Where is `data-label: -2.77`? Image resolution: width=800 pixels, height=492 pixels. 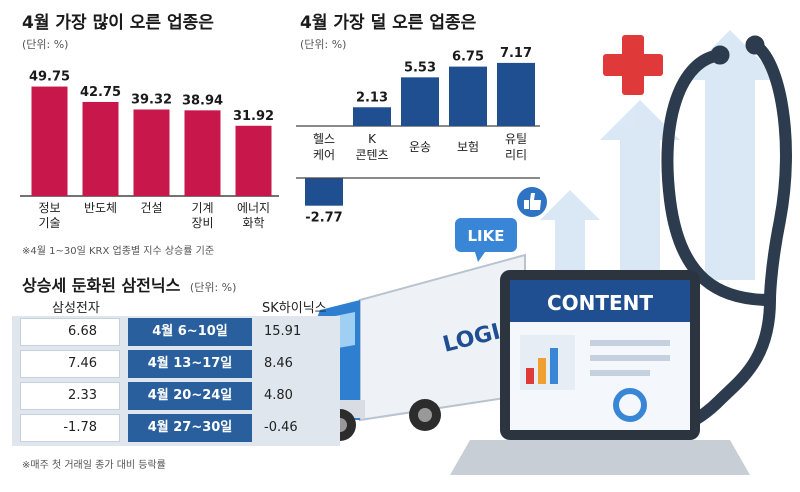
data-label: -2.77 is located at coordinates (323, 218).